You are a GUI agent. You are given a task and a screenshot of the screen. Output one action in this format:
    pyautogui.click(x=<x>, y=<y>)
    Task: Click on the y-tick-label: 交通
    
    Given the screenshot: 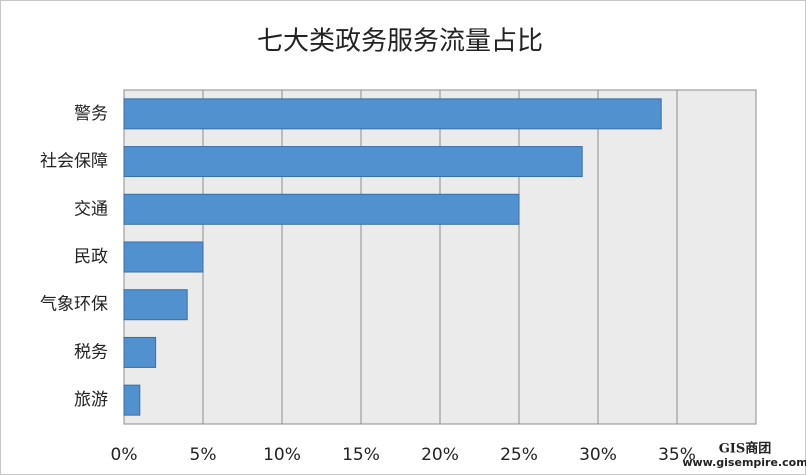 What is the action you would take?
    pyautogui.click(x=91, y=209)
    